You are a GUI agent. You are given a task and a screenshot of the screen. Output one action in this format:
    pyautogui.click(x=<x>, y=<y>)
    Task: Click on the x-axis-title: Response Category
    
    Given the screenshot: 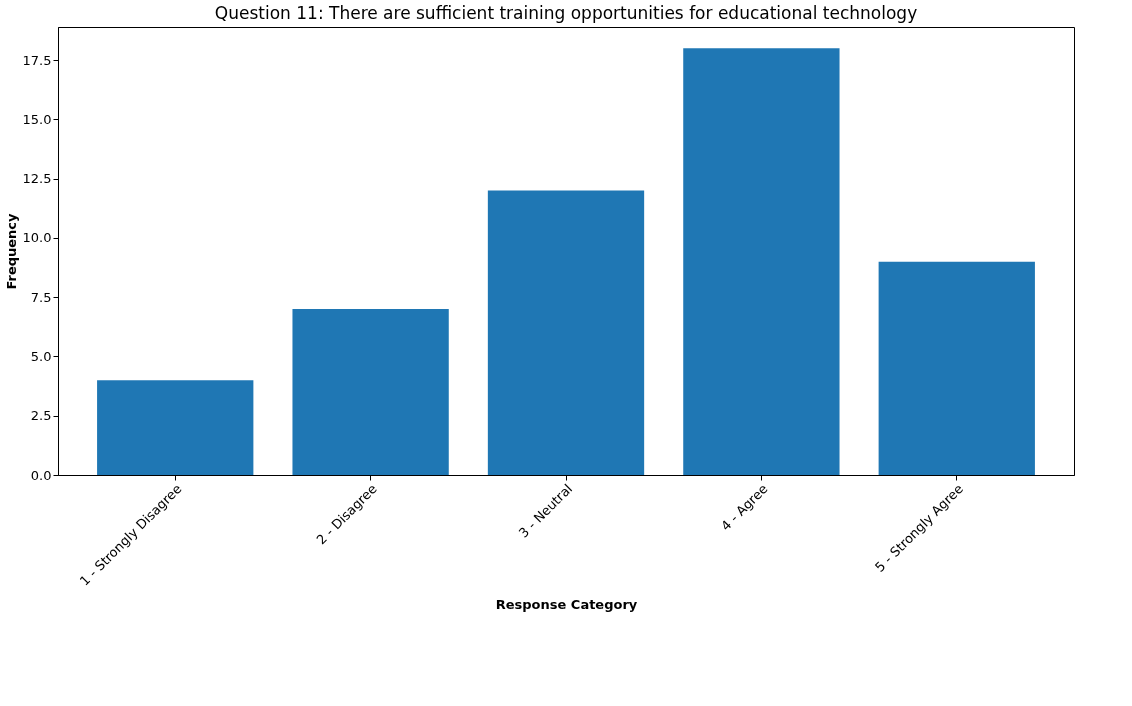 What is the action you would take?
    pyautogui.click(x=566, y=604)
    